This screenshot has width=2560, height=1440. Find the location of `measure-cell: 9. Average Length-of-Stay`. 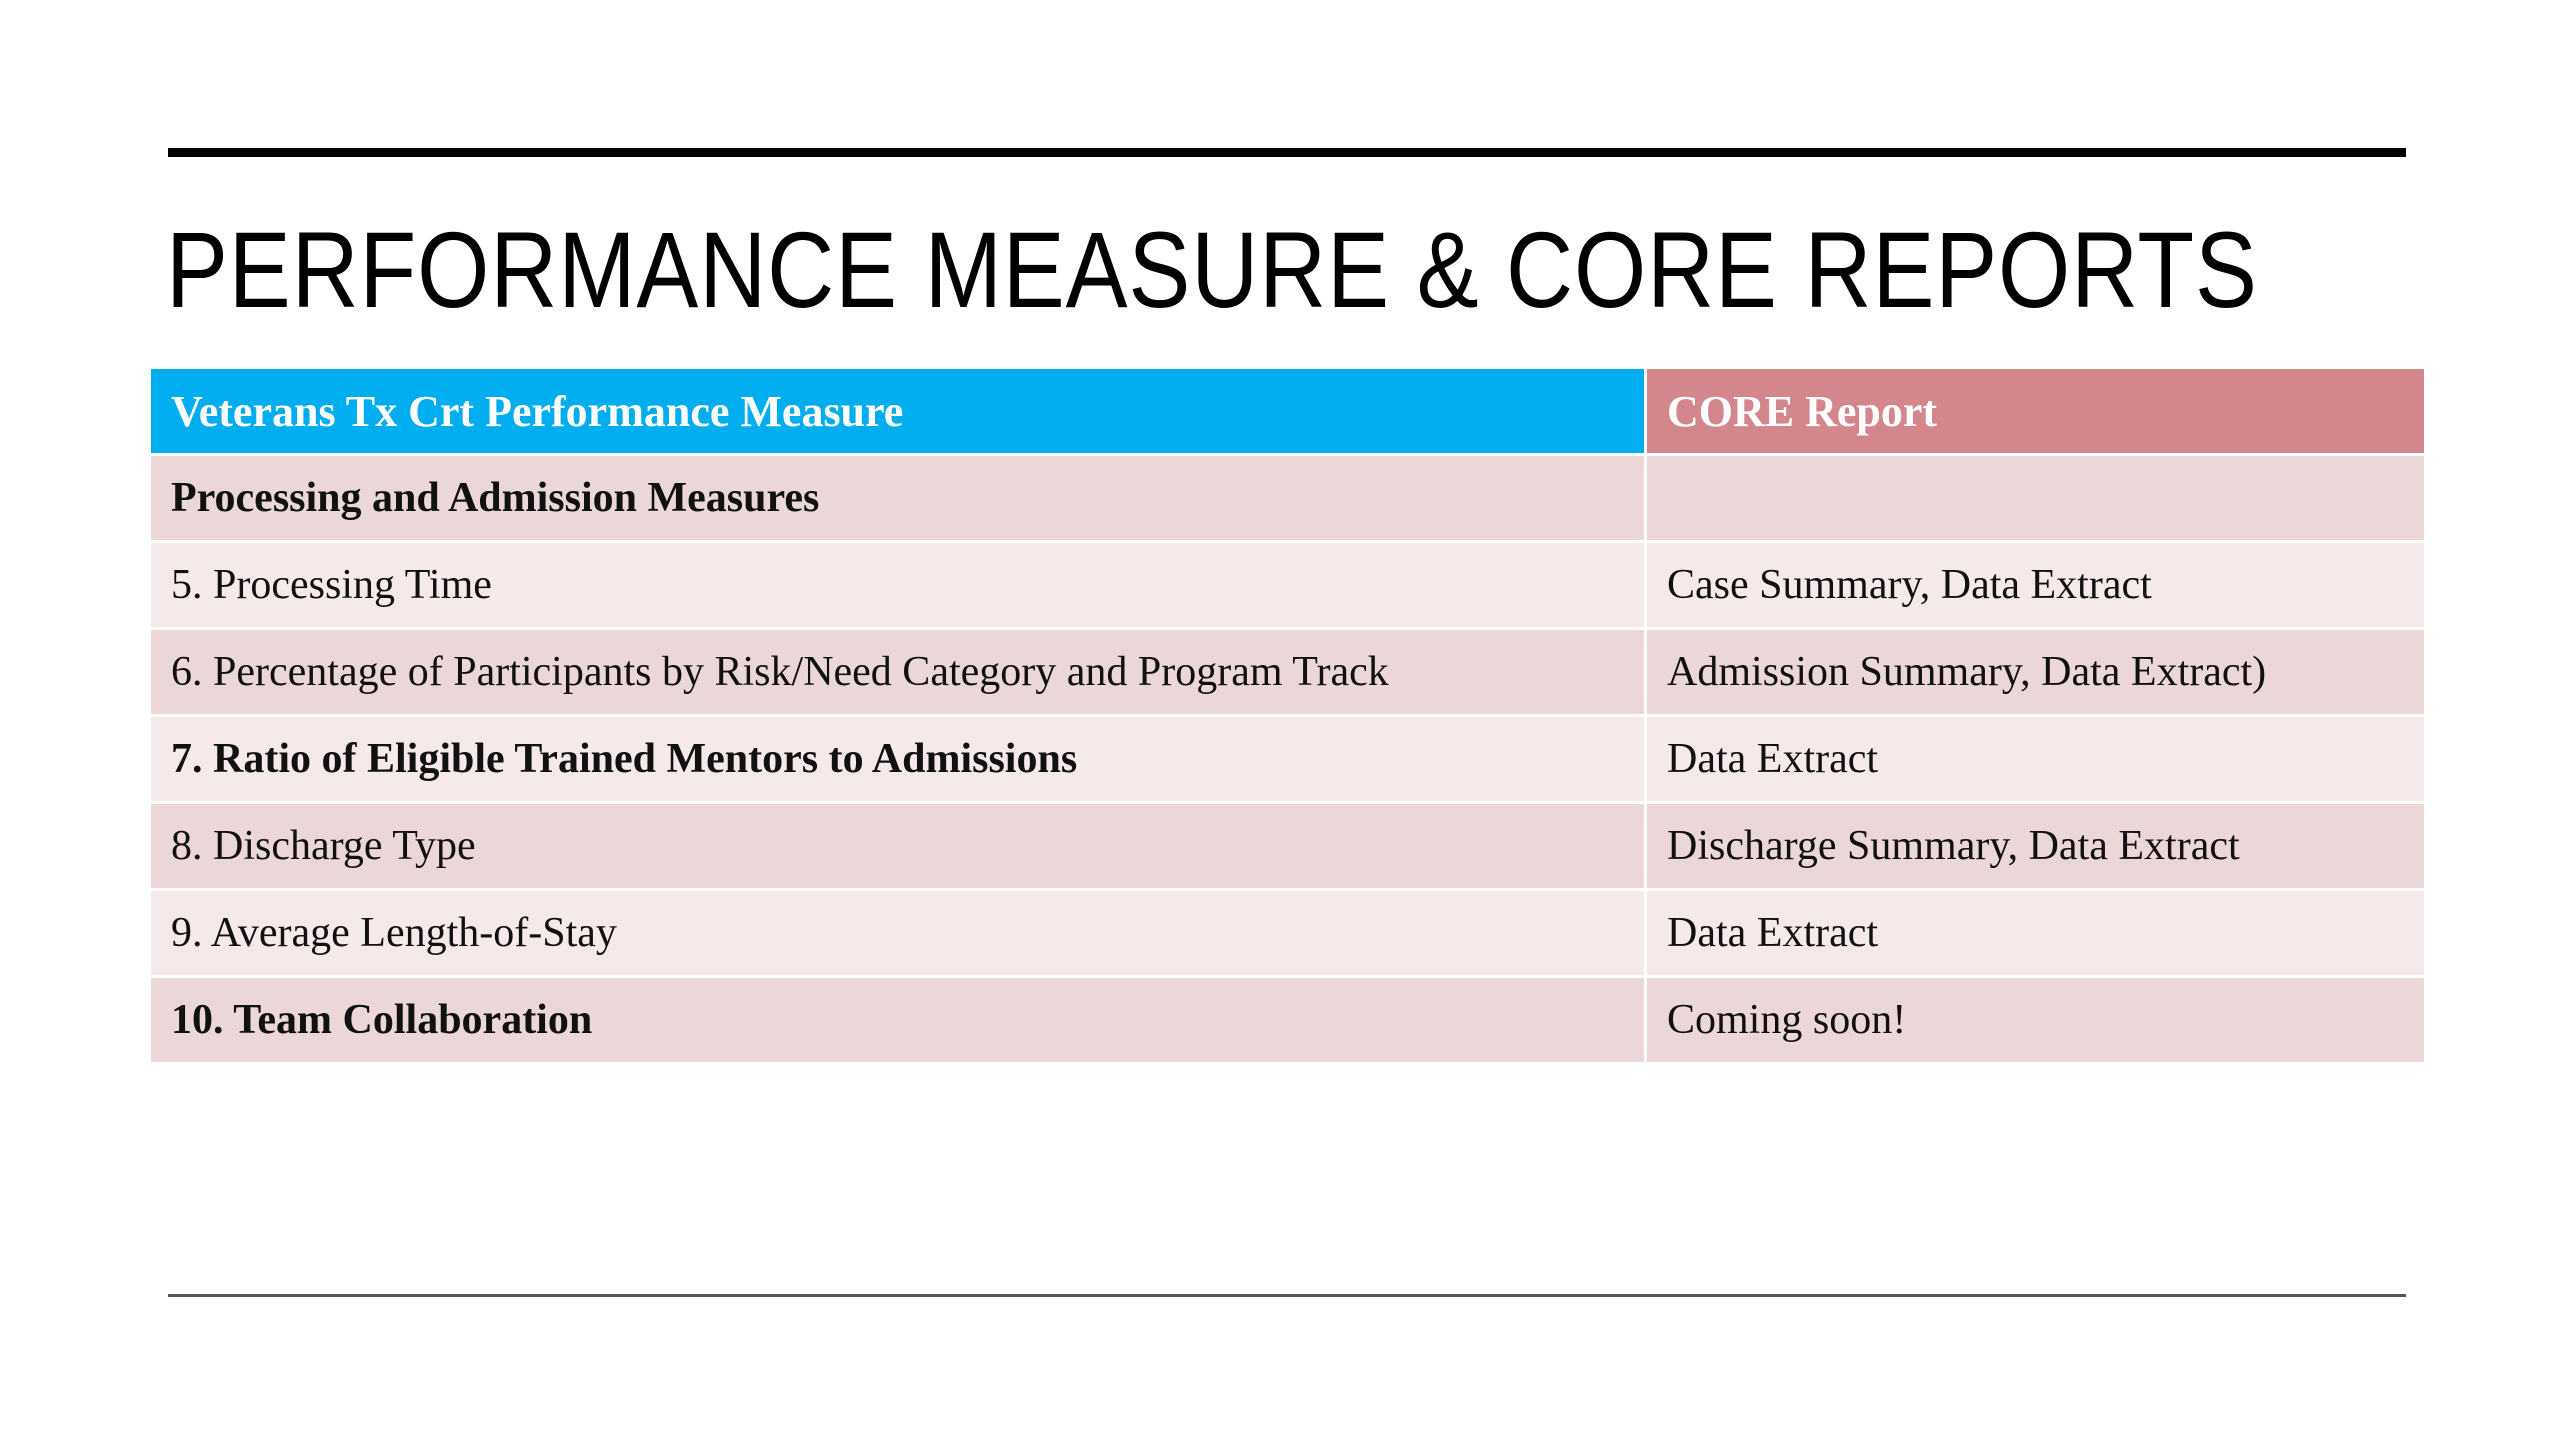

measure-cell: 9. Average Length-of-Stay is located at coordinates (897, 933).